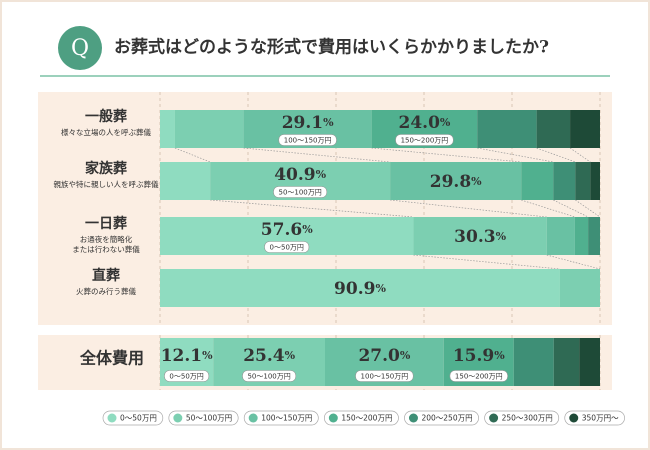 This screenshot has width=650, height=450. I want to click on value-label: 24.0%, so click(425, 123).